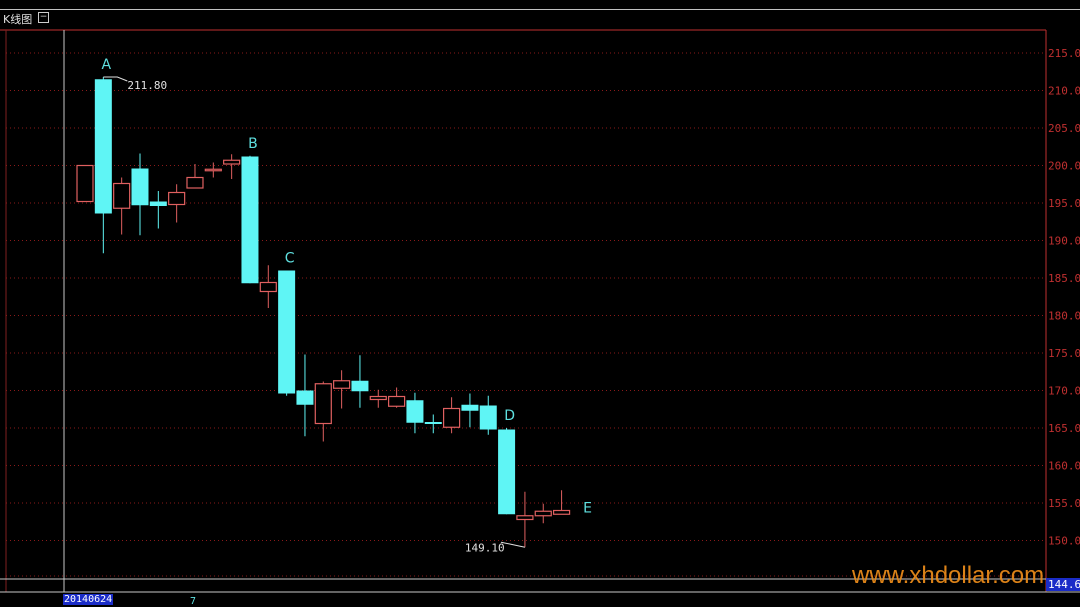 Image resolution: width=1080 pixels, height=607 pixels. What do you see at coordinates (1064, 353) in the screenshot?
I see `y-tick-label: 175.0` at bounding box center [1064, 353].